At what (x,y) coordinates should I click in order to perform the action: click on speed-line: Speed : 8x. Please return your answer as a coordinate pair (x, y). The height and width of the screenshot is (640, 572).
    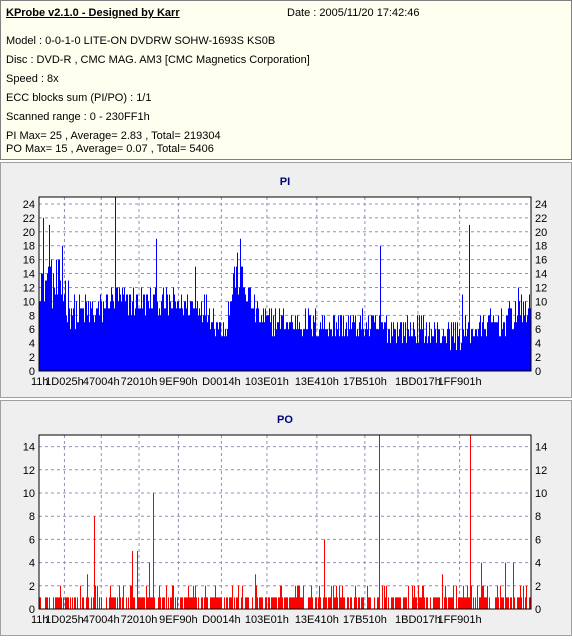
    Looking at the image, I should click on (32, 79).